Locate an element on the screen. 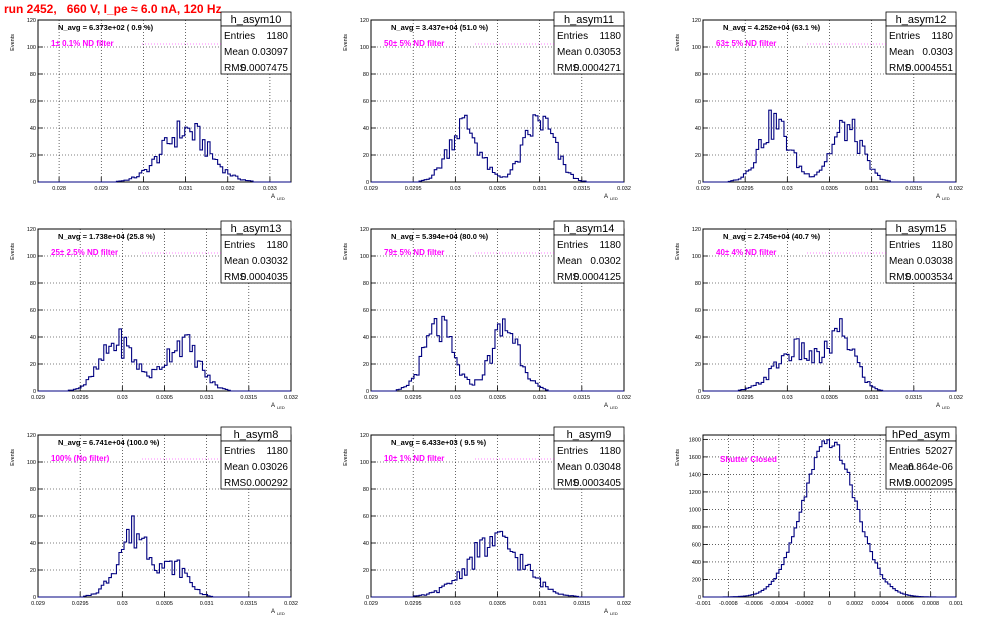 The height and width of the screenshot is (622, 996). filter-annotation: 63± 5% ND filter is located at coordinates (746, 43).